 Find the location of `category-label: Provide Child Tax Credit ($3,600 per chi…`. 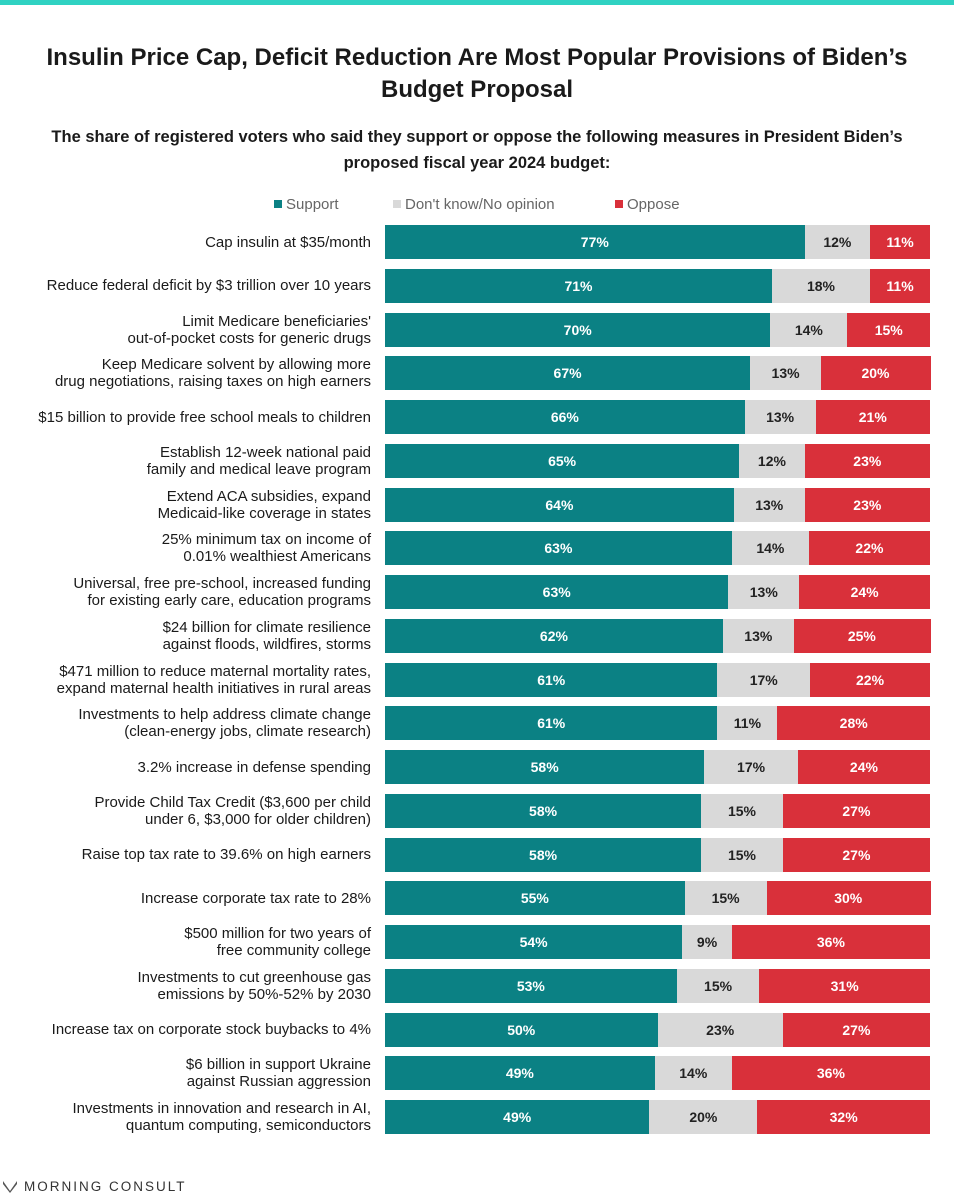

category-label: Provide Child Tax Credit ($3,600 per chi… is located at coordinates (191, 811).